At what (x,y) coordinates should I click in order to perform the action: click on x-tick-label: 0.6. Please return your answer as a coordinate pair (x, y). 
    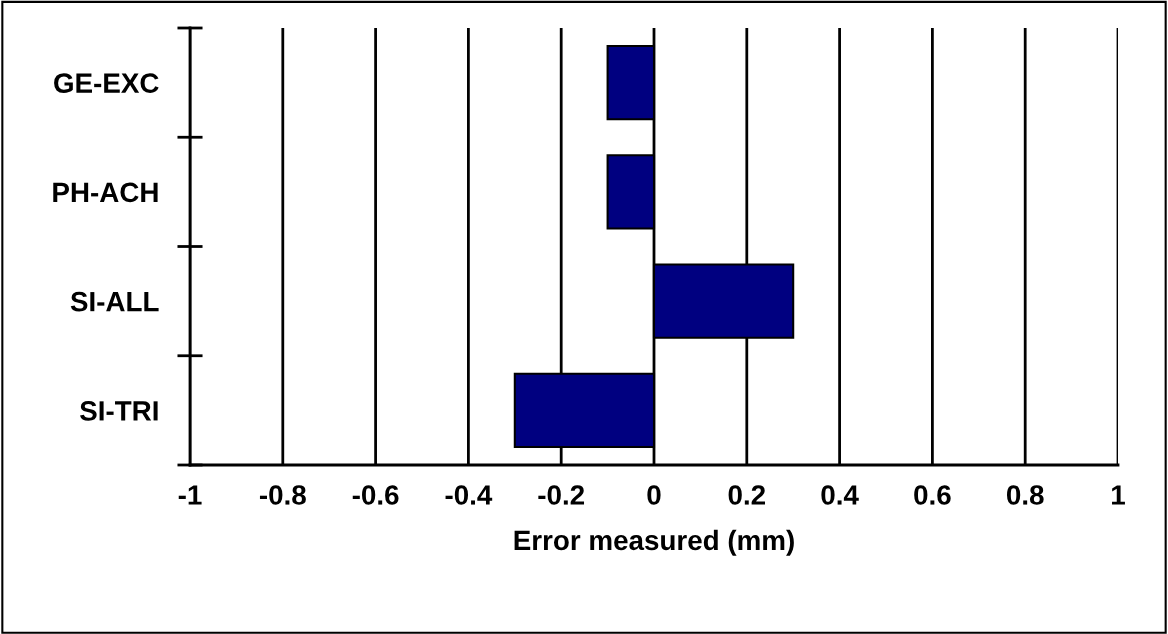
    Looking at the image, I should click on (932, 495).